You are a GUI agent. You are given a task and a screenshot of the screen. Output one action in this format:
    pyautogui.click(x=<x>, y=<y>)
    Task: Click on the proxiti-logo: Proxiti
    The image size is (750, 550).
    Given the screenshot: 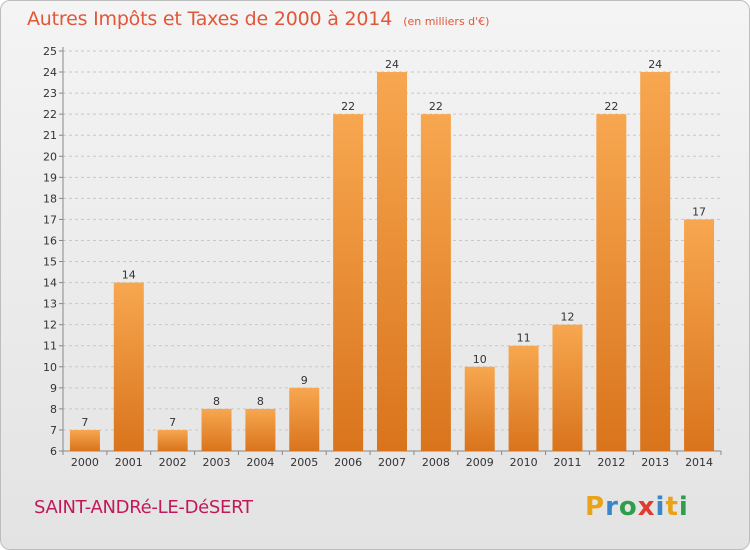 What is the action you would take?
    pyautogui.click(x=637, y=507)
    